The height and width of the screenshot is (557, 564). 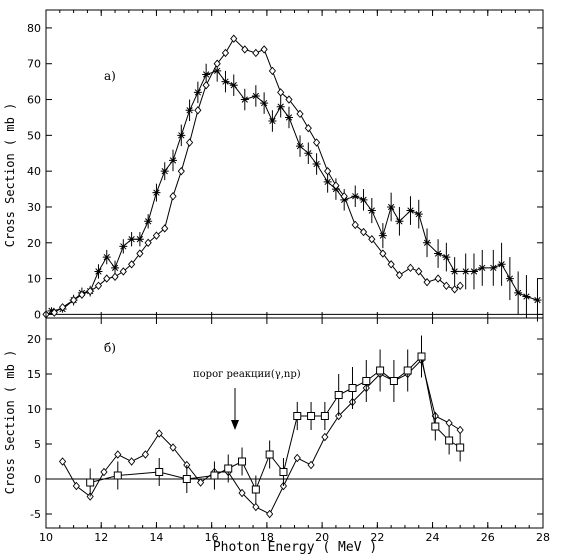 I want to click on x-tick-label: 28, so click(x=543, y=537).